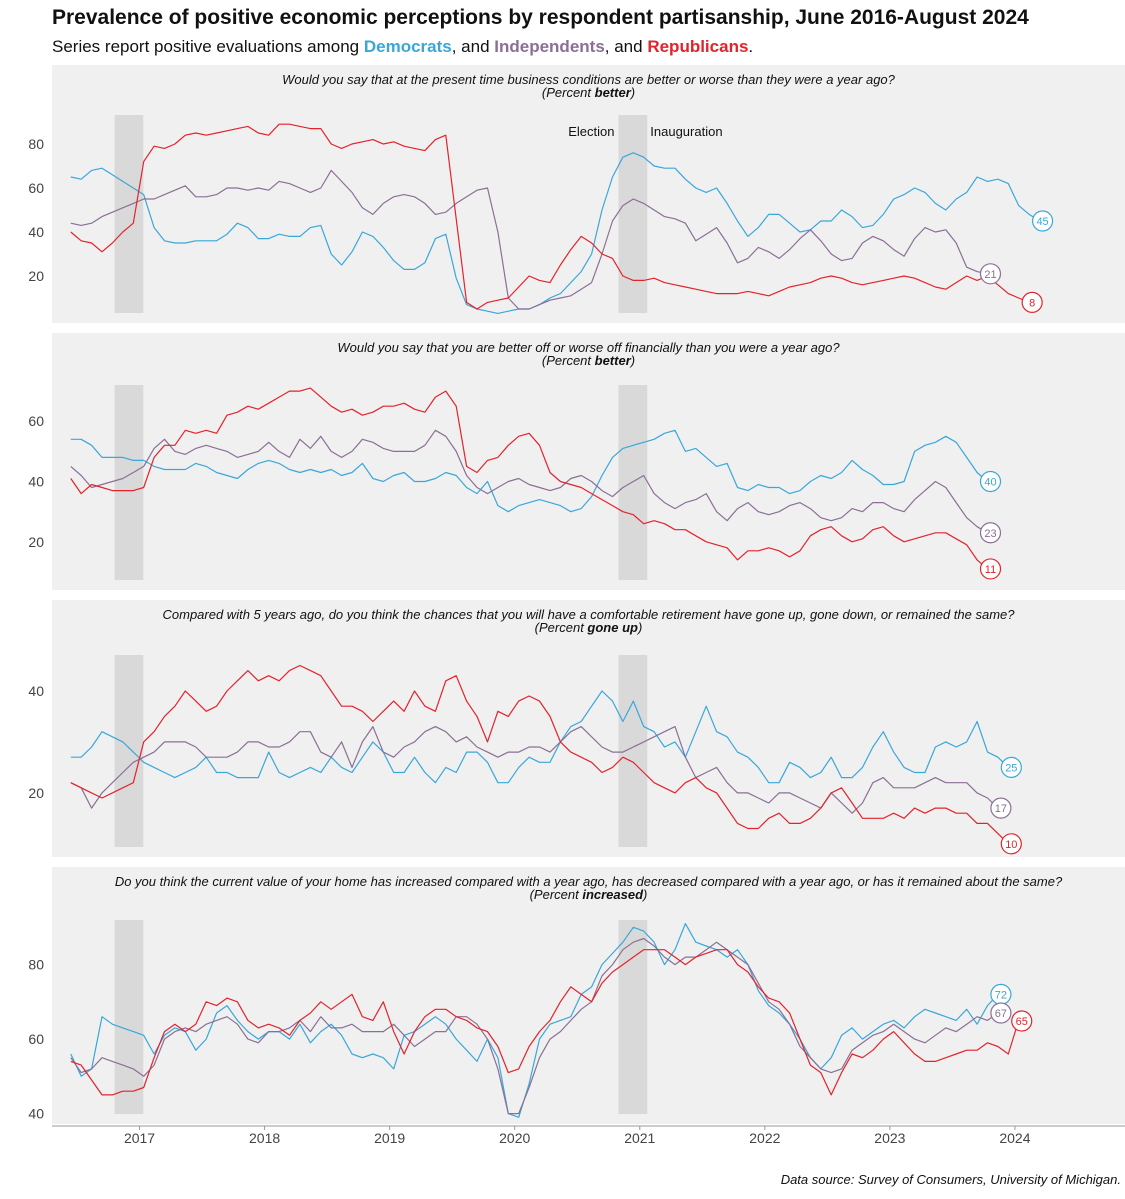  I want to click on subtitle-democrats: Democrats, so click(407, 46).